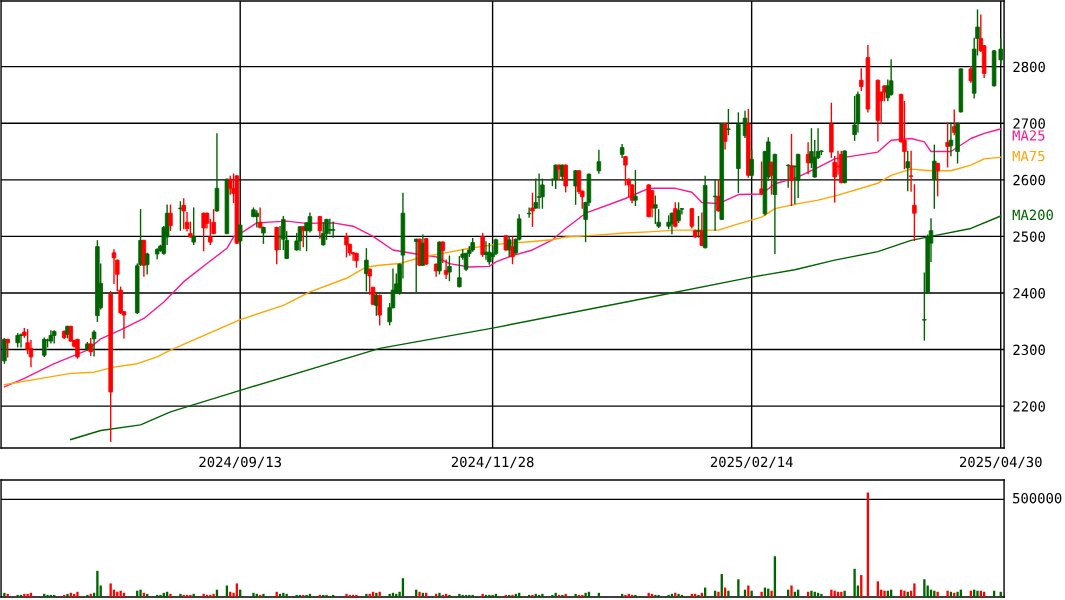 Image resolution: width=1065 pixels, height=600 pixels. Describe the element at coordinates (1029, 406) in the screenshot. I see `y-tick-label: 2200` at that location.